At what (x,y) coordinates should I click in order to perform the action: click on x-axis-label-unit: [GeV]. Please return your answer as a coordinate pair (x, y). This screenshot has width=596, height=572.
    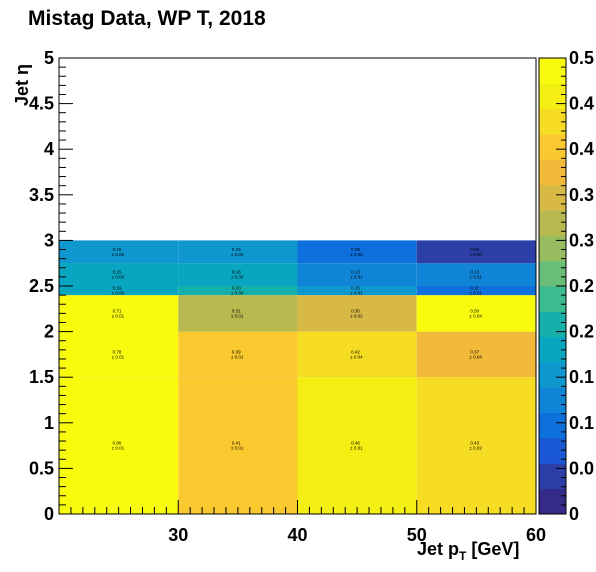
    Looking at the image, I should click on (492, 549).